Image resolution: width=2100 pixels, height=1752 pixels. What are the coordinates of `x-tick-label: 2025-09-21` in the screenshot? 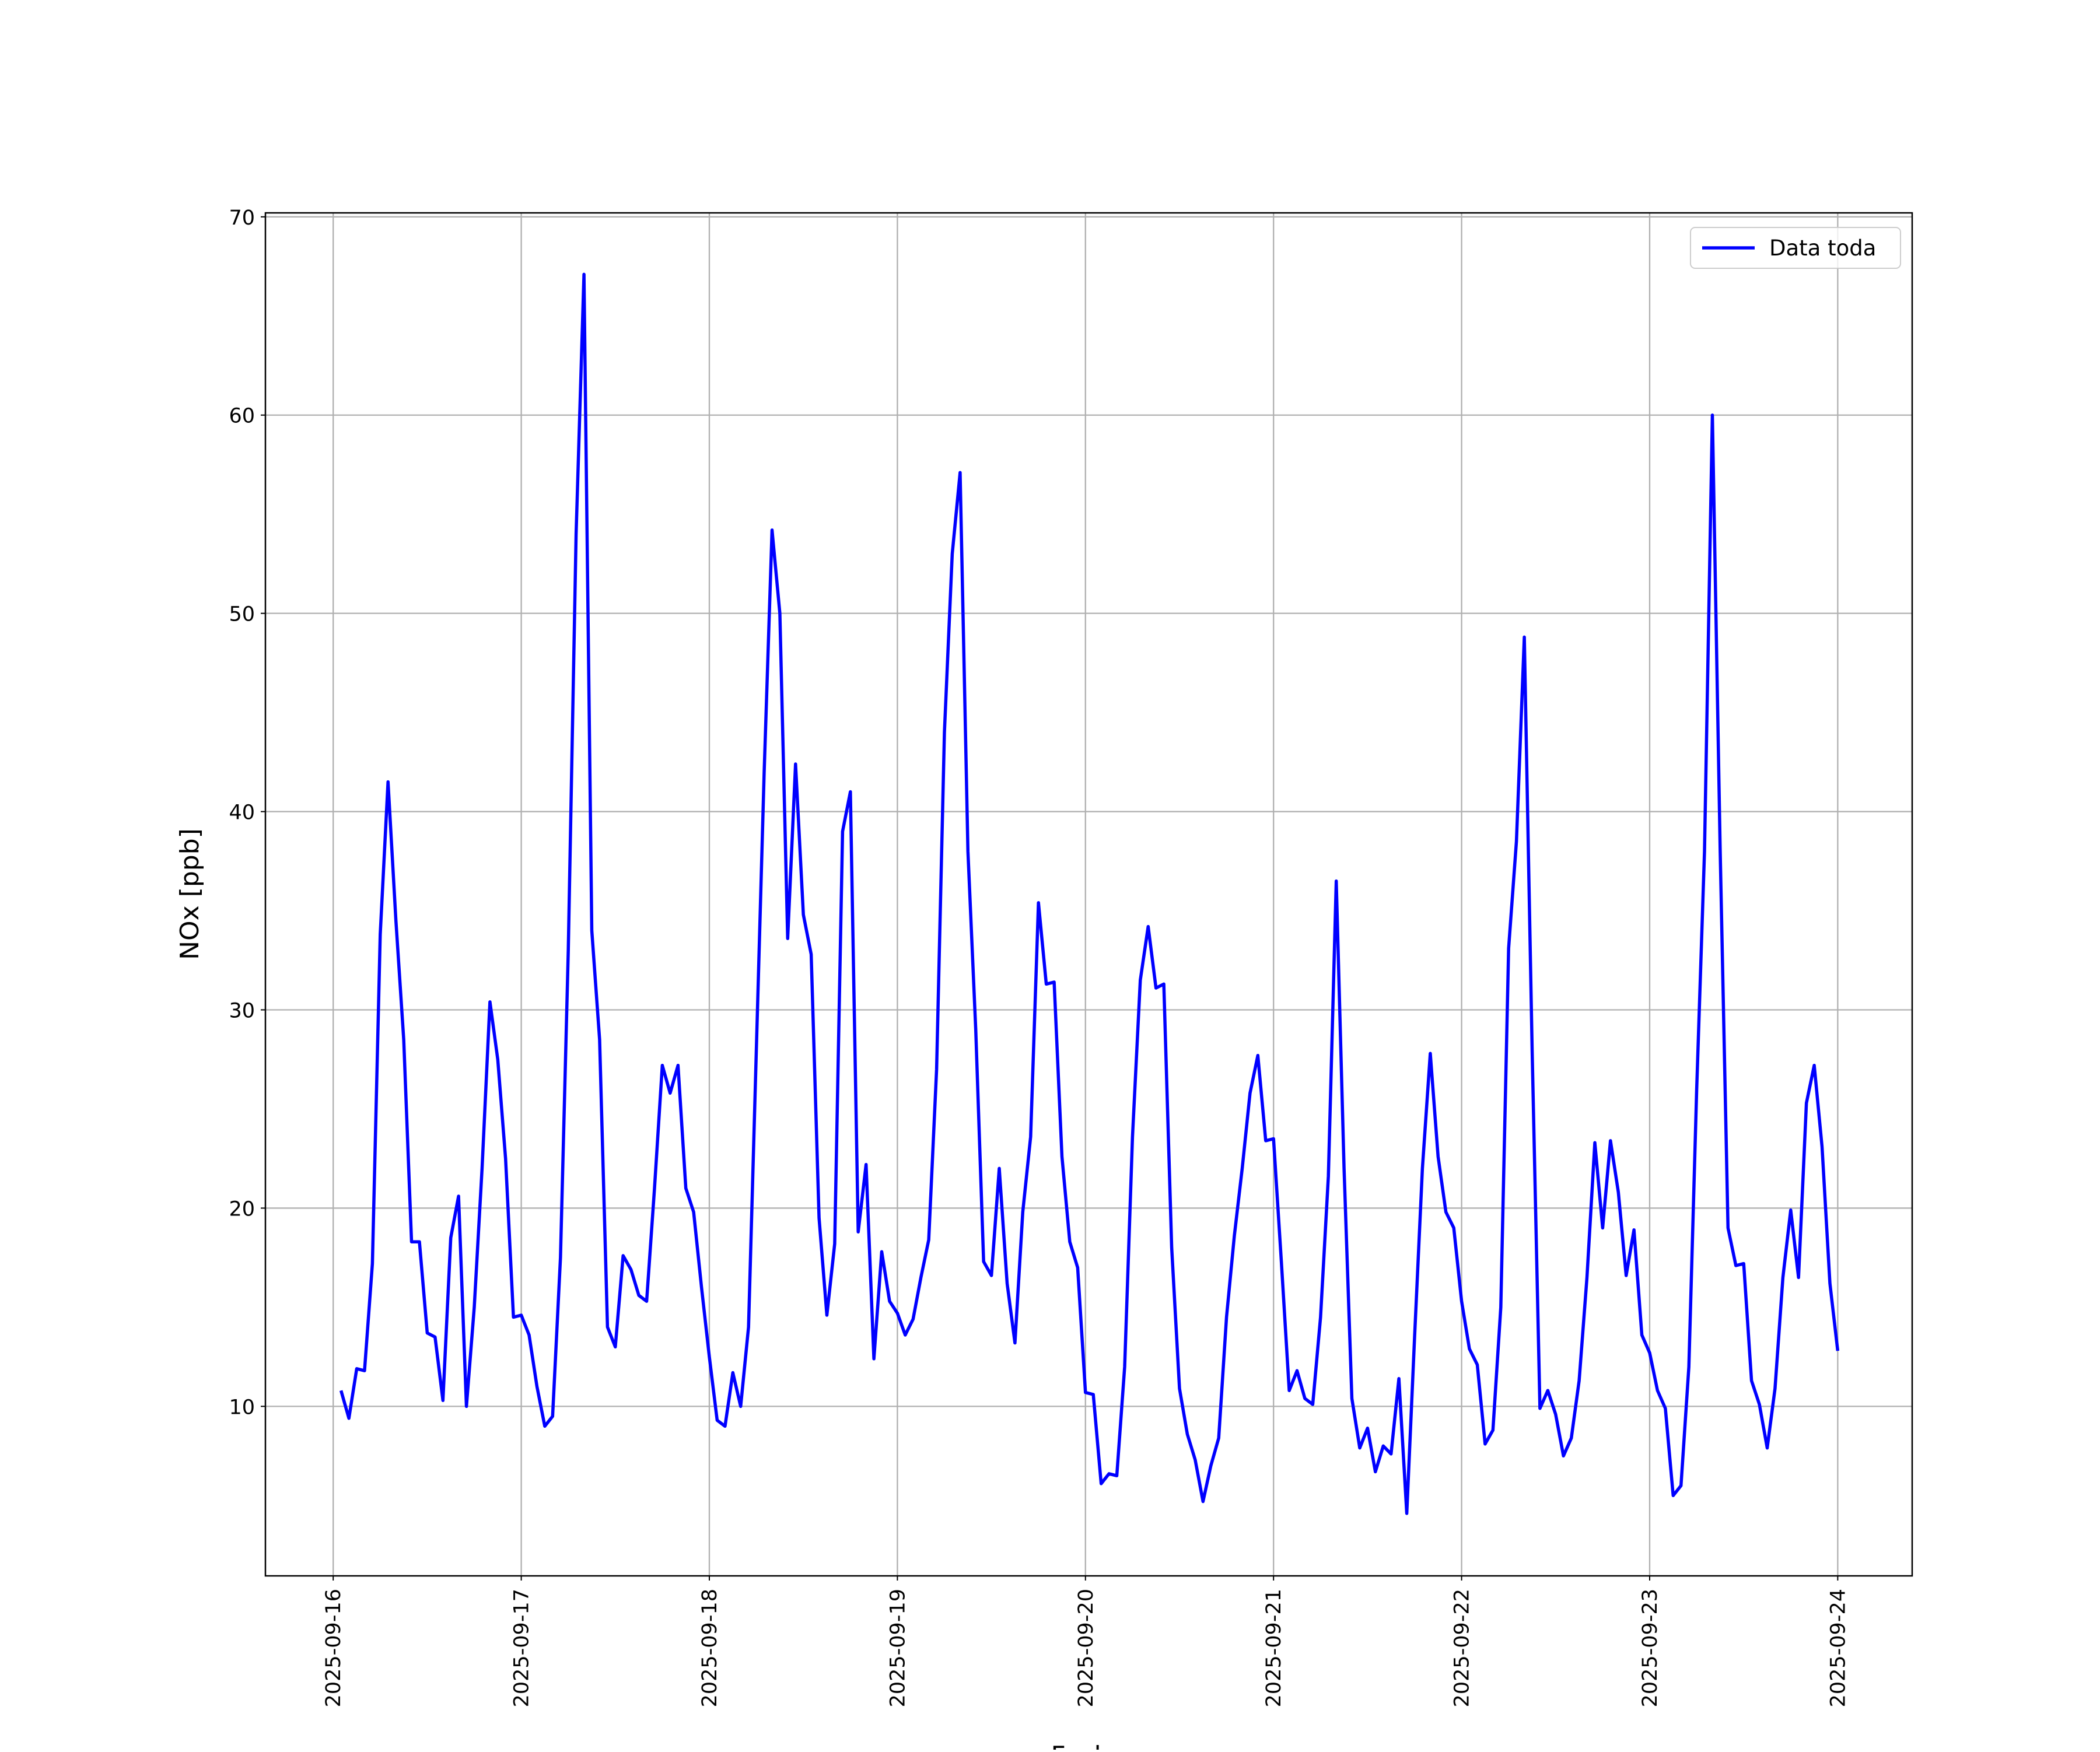 It's located at (1274, 1648).